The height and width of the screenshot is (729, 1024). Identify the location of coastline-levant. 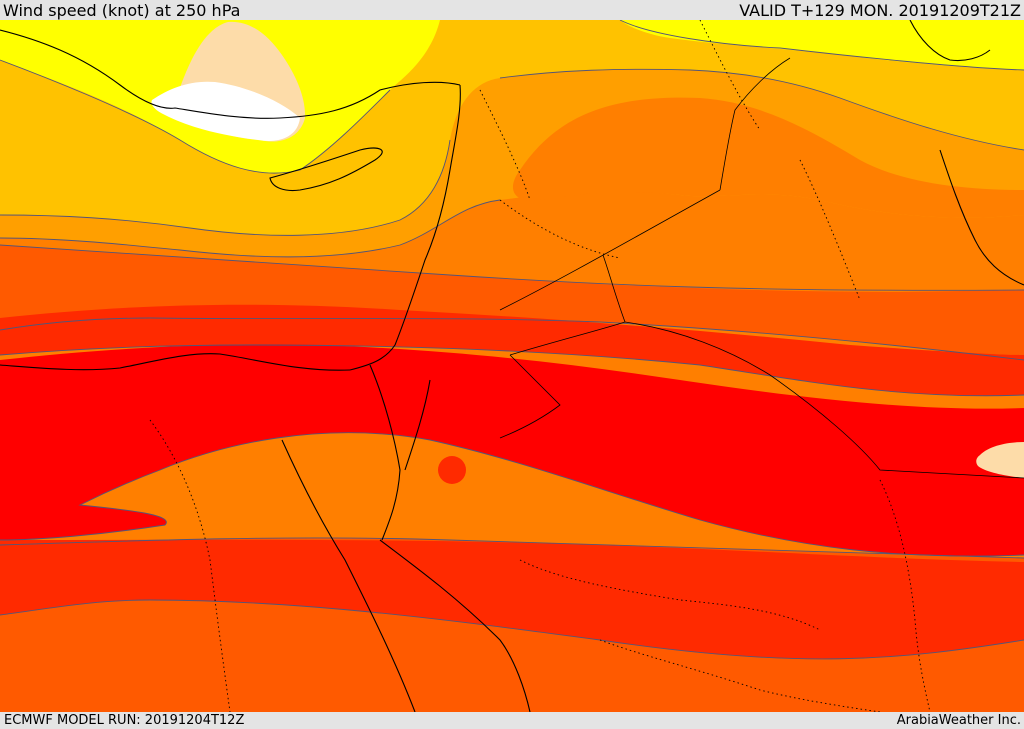
(405, 227).